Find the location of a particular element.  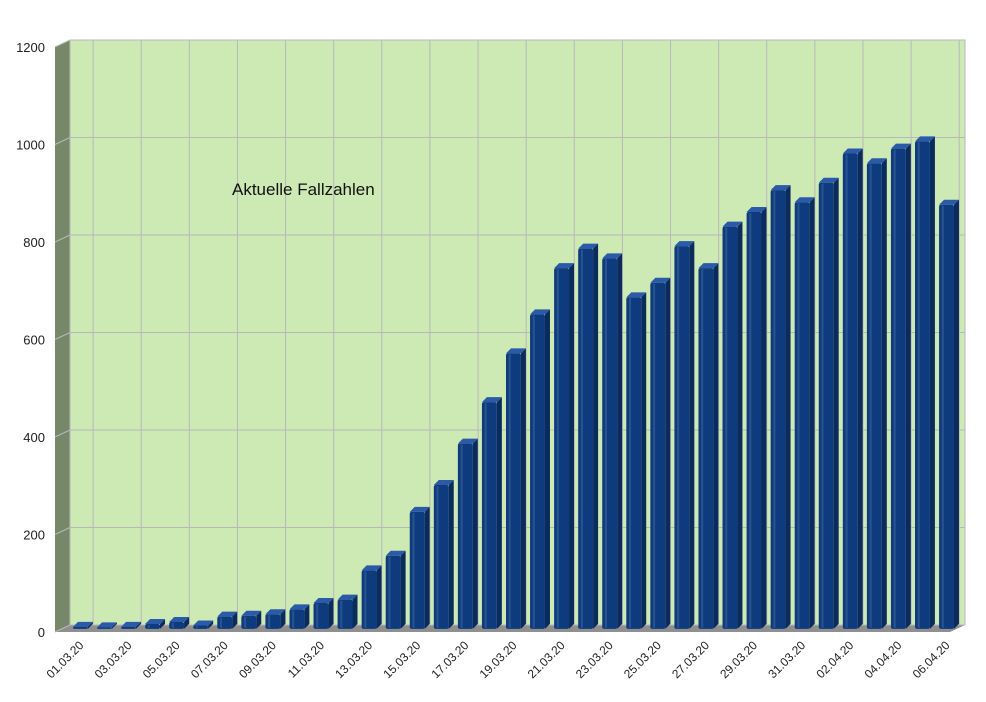

x-tick-label: 04.04.20 is located at coordinates (883, 659).